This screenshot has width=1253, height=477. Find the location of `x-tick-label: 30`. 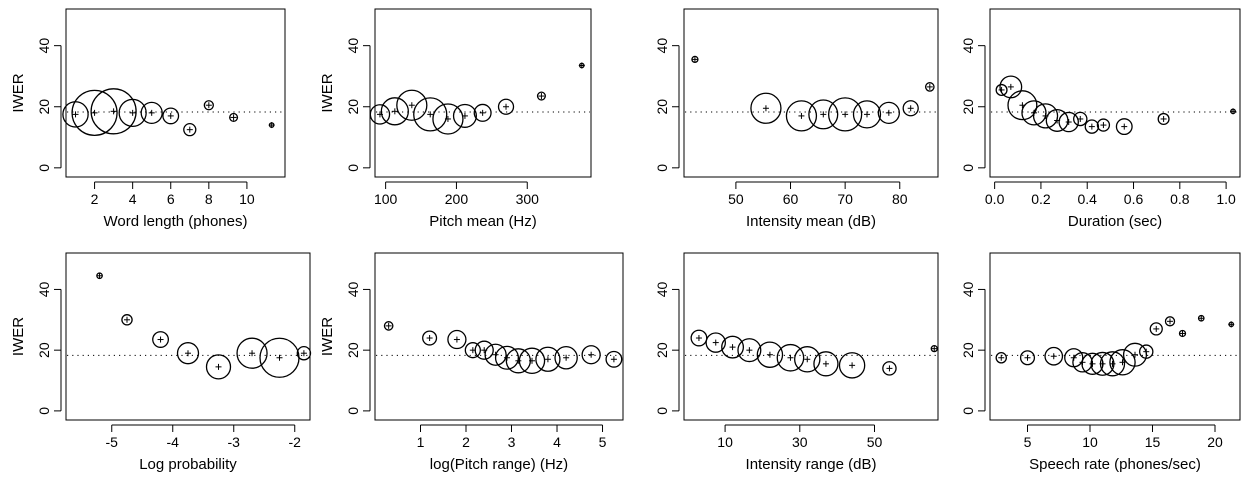

x-tick-label: 30 is located at coordinates (800, 442).